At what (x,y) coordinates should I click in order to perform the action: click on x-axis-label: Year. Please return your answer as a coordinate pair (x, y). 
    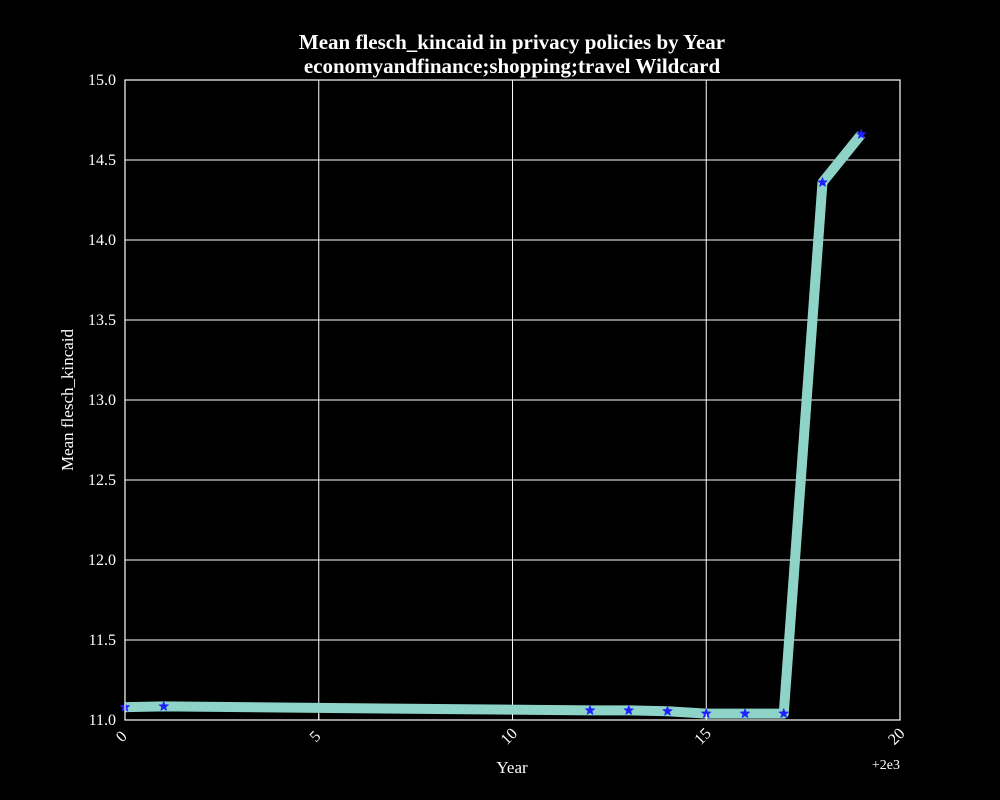
    Looking at the image, I should click on (512, 767).